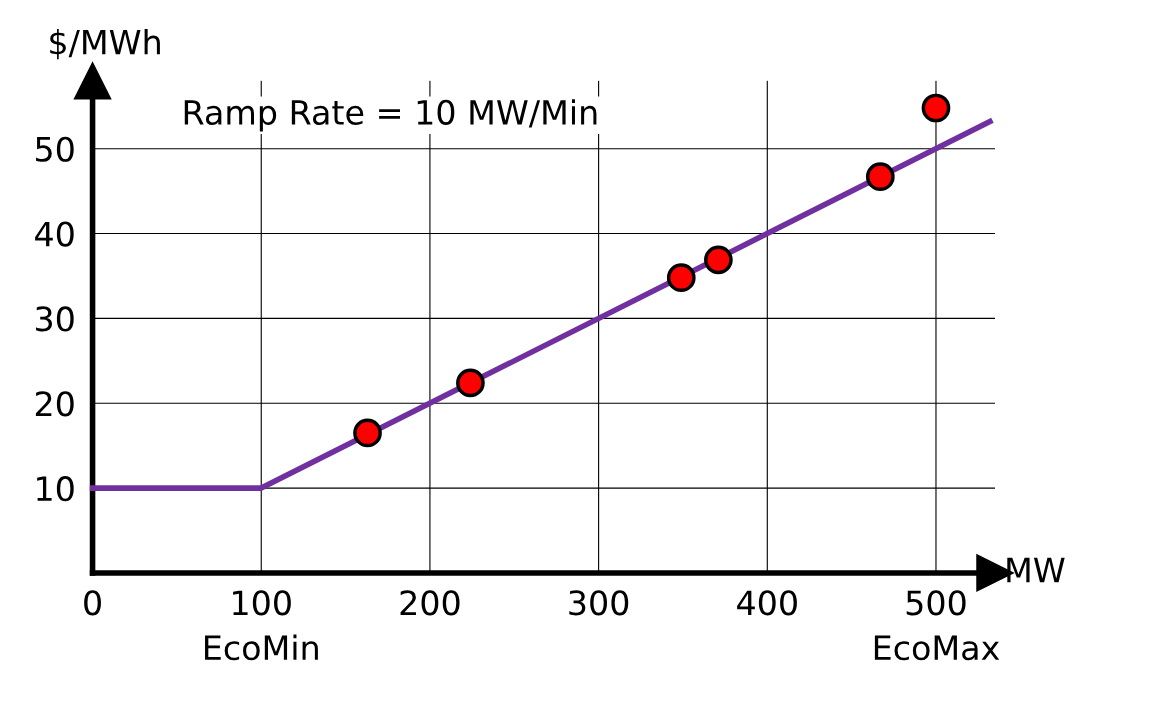 The image size is (1157, 703). I want to click on x-tick-label: 200, so click(430, 603).